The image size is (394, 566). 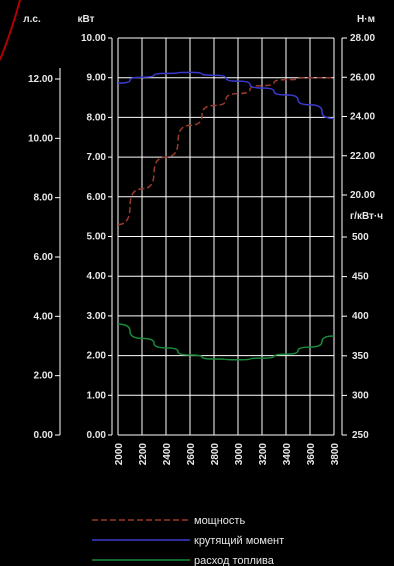 I want to click on legend-label: мощность, so click(x=219, y=521).